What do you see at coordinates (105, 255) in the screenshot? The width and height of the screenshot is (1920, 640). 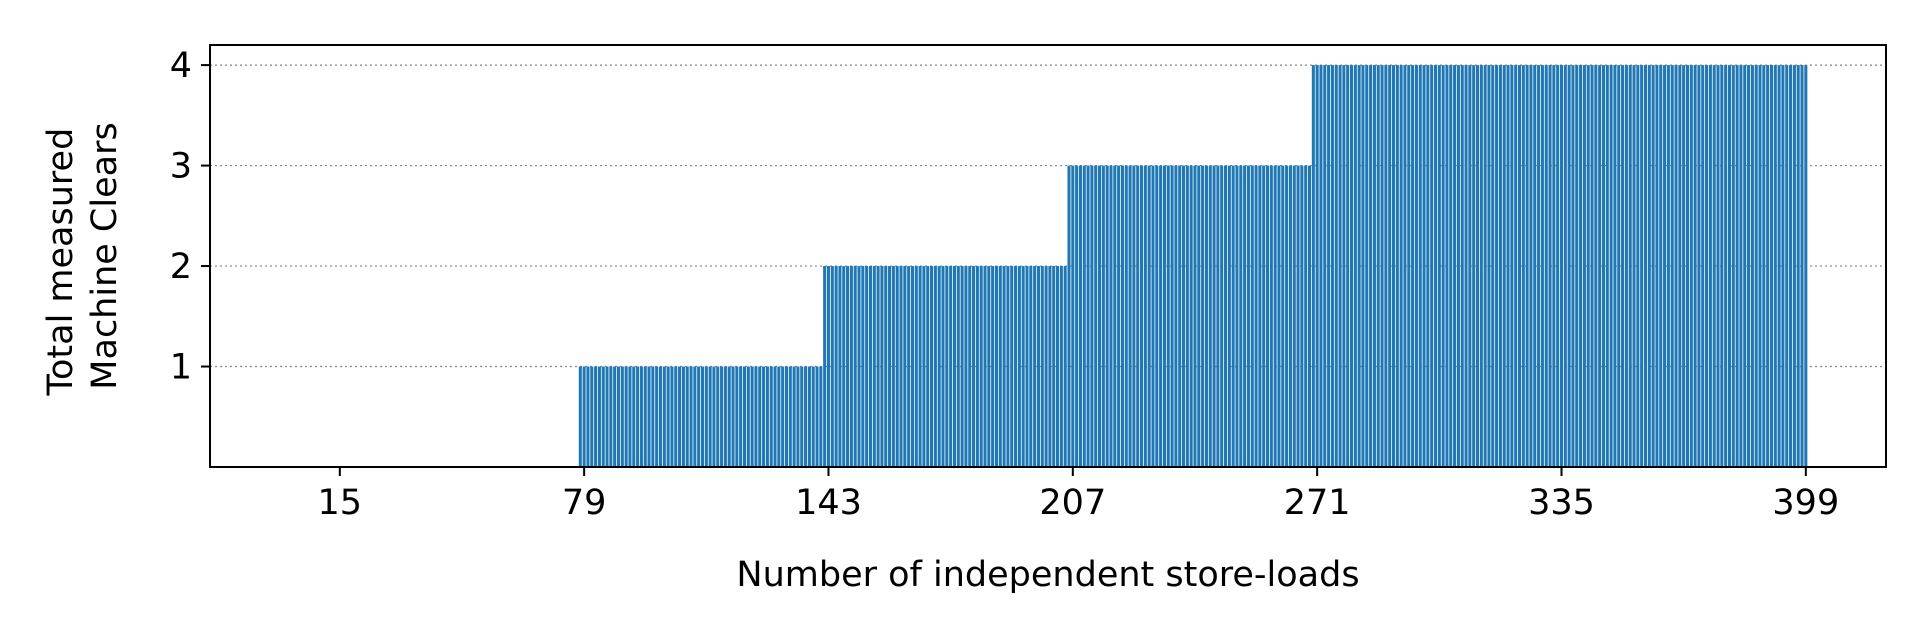 I see `y-axis-label-line-2: Machine Clears` at bounding box center [105, 255].